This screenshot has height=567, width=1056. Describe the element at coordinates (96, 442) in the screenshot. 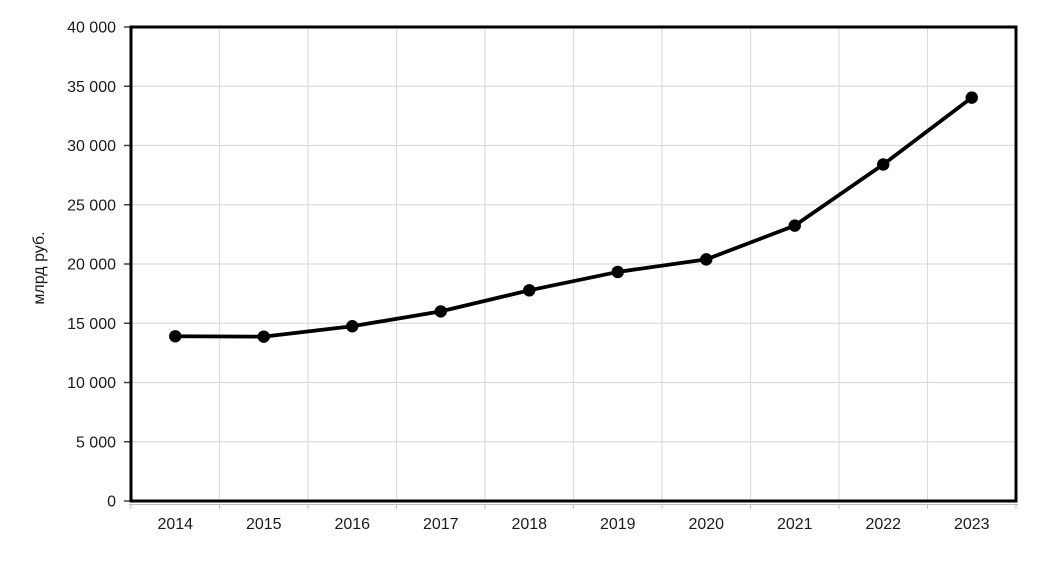

I see `y-tick-label: 5 000` at that location.